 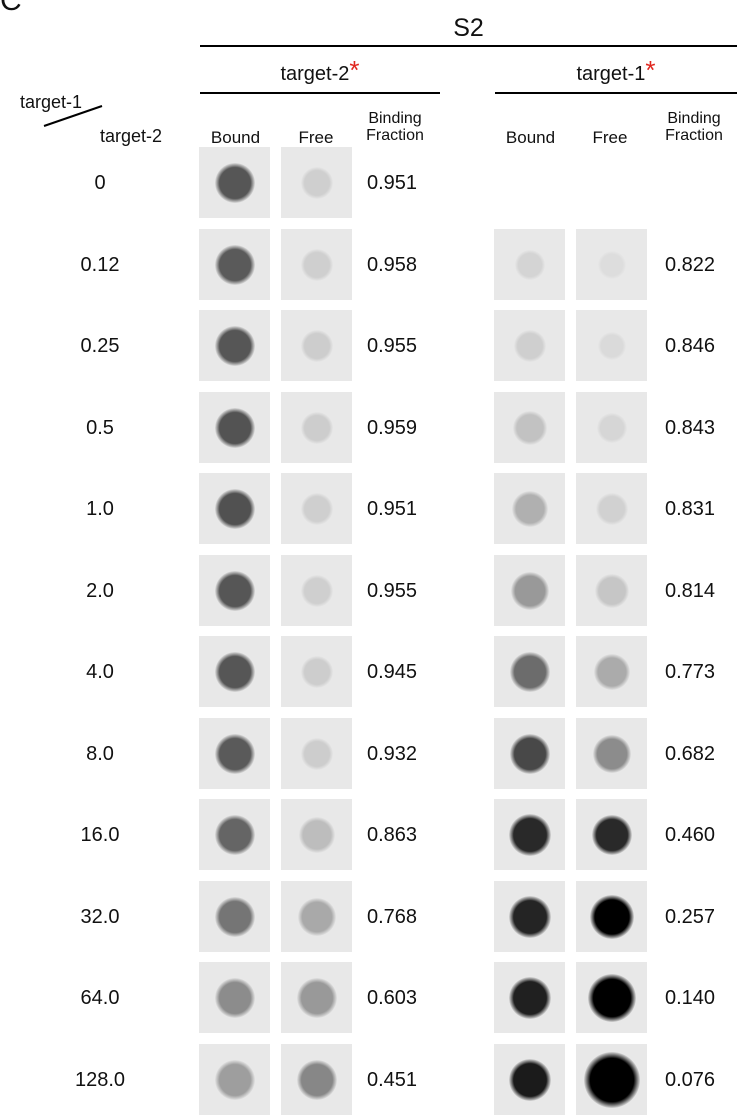 I want to click on row-ratio-label: 4.0, so click(x=100, y=672).